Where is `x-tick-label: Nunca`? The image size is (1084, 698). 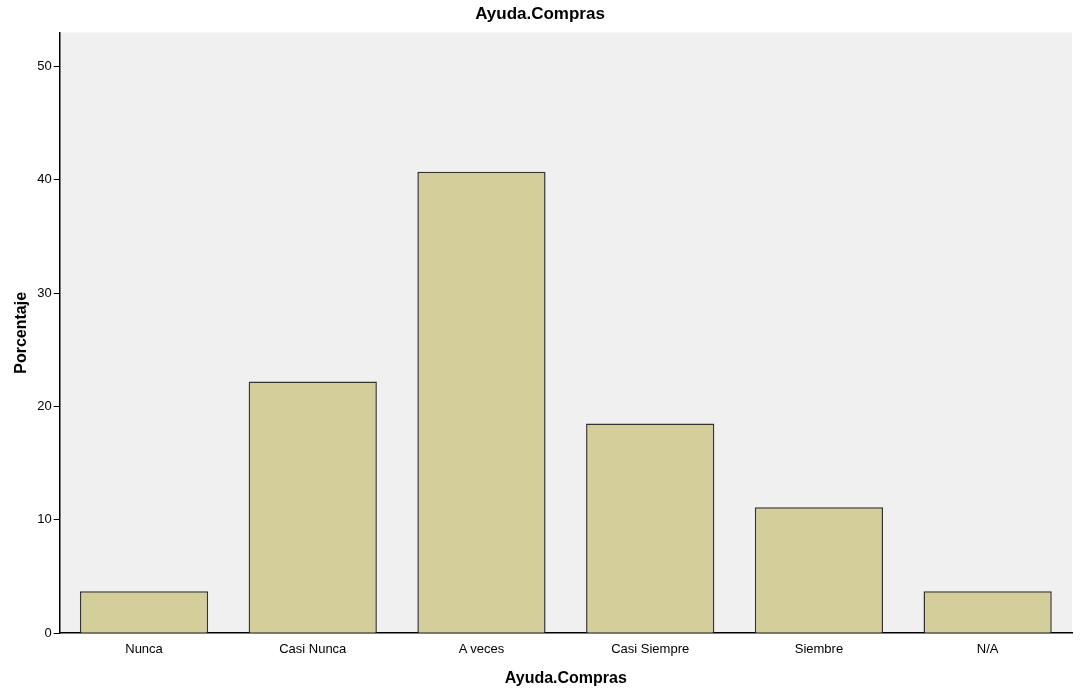 x-tick-label: Nunca is located at coordinates (144, 648).